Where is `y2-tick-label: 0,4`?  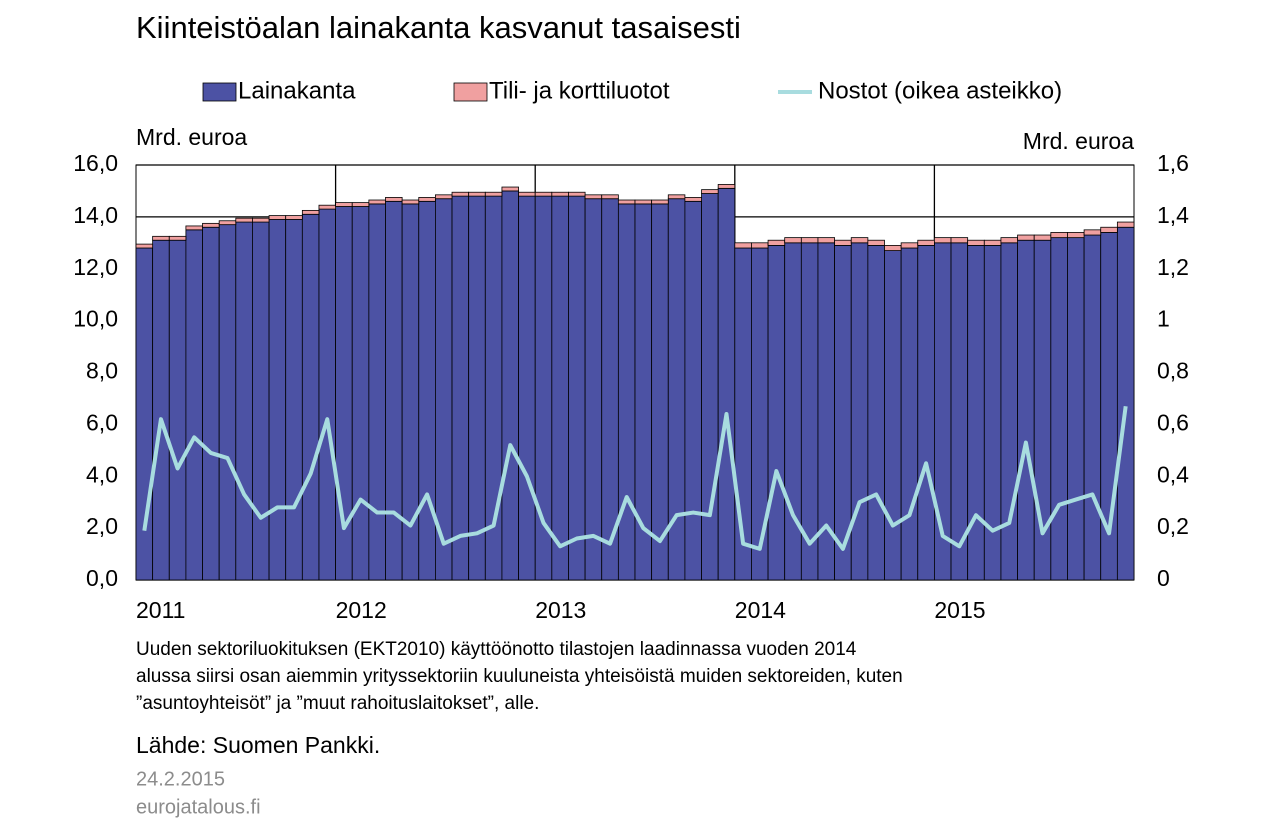
y2-tick-label: 0,4 is located at coordinates (1173, 474).